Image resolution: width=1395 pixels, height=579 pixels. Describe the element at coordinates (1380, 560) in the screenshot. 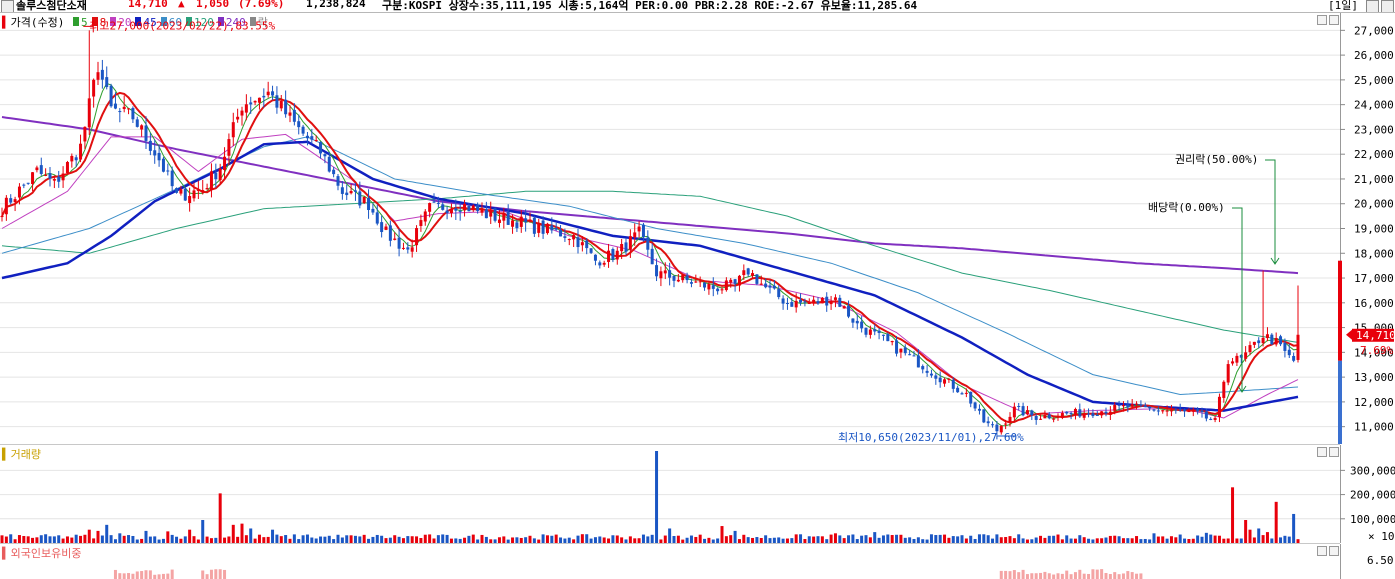

I see `foreign-axis-tick: 6.50` at that location.